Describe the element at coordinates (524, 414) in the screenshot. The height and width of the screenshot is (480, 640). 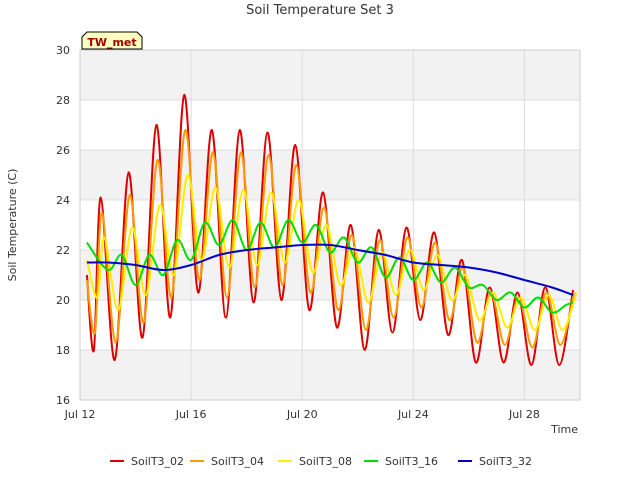
I see `x-tick-label: Jul 28` at that location.